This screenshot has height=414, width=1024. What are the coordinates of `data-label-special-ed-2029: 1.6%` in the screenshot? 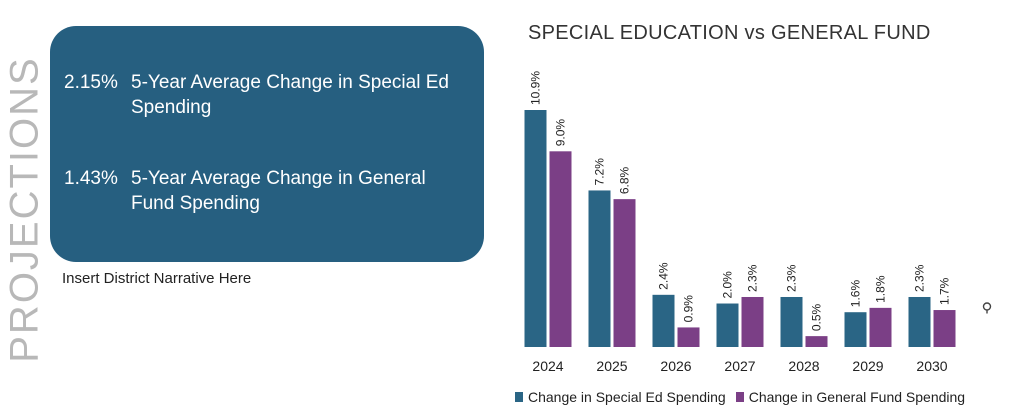 It's located at (856, 294).